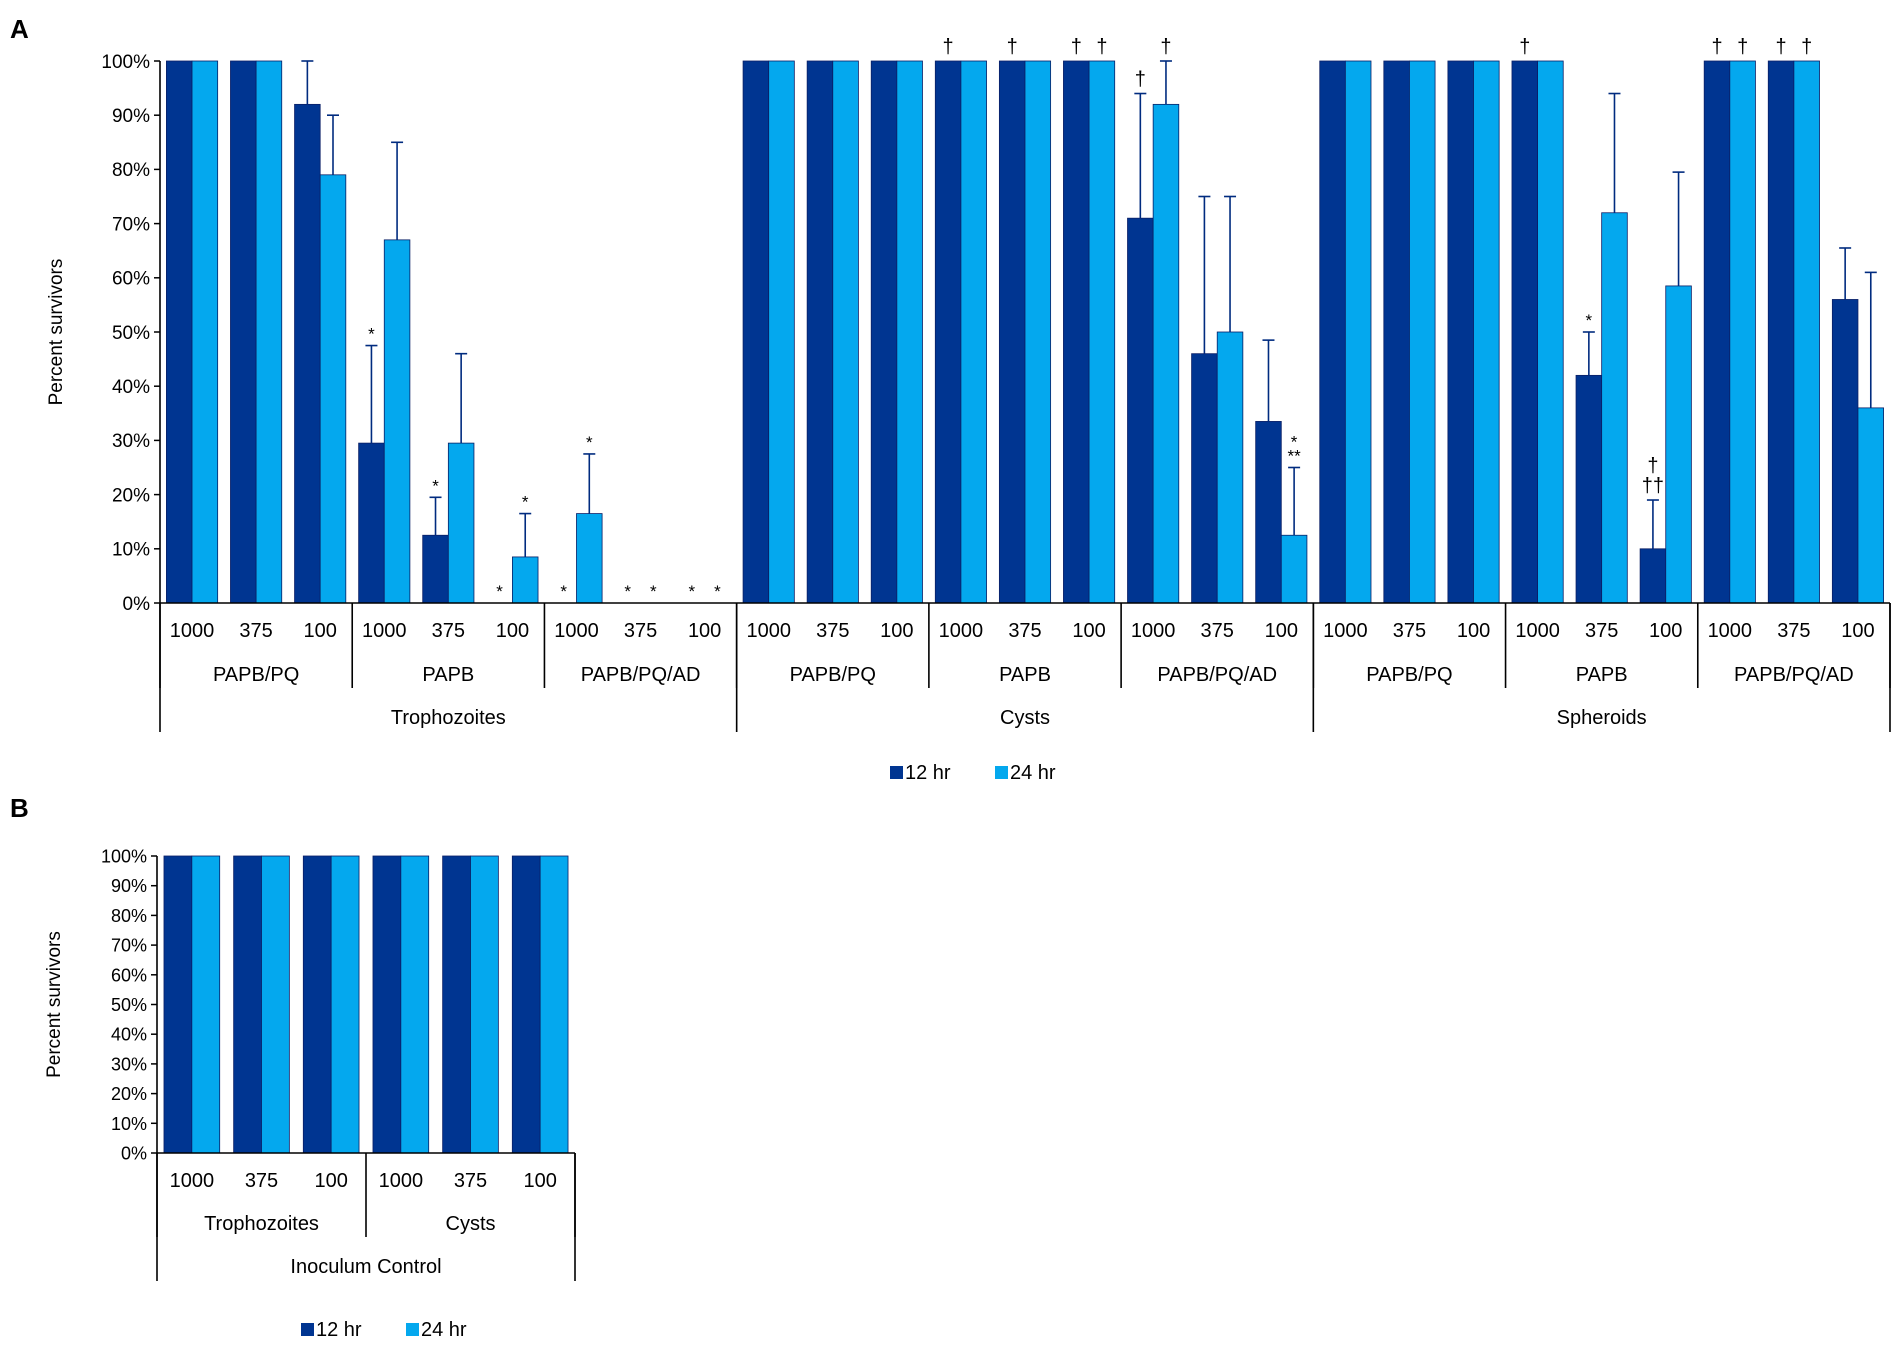  Describe the element at coordinates (471, 1224) in the screenshot. I see `group-label: Cysts` at that location.